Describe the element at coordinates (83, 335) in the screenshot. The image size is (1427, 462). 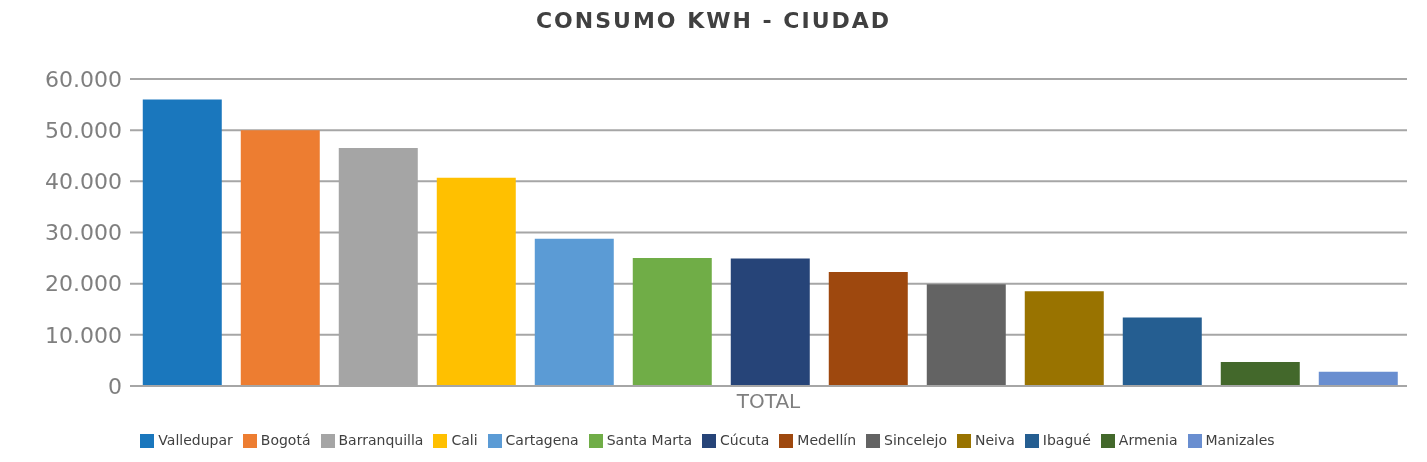
I see `y-tick-label: 10.000` at that location.